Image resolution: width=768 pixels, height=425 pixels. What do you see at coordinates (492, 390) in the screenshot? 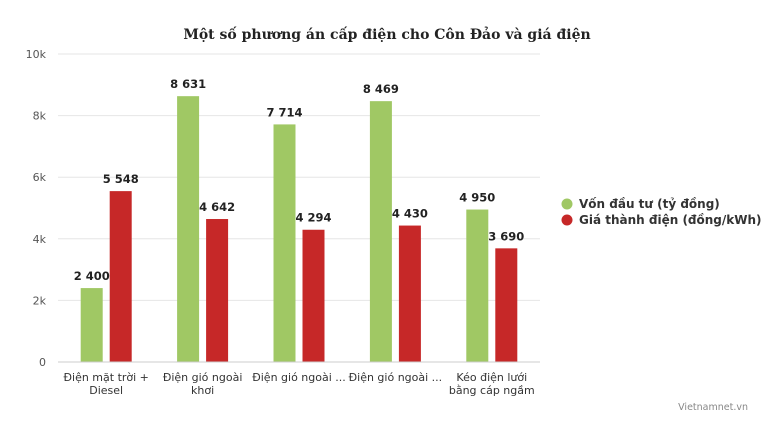
I see `x-category-label: bằng cáp ngầm` at bounding box center [492, 390].